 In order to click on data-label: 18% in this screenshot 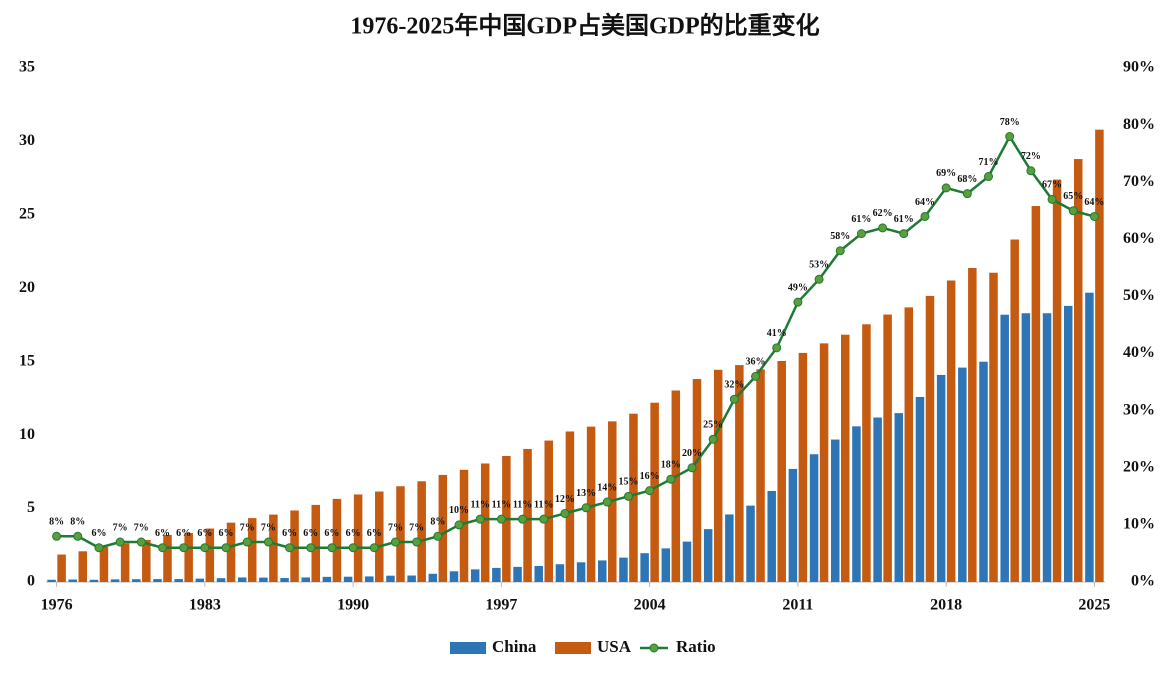, I will do `click(671, 464)`.